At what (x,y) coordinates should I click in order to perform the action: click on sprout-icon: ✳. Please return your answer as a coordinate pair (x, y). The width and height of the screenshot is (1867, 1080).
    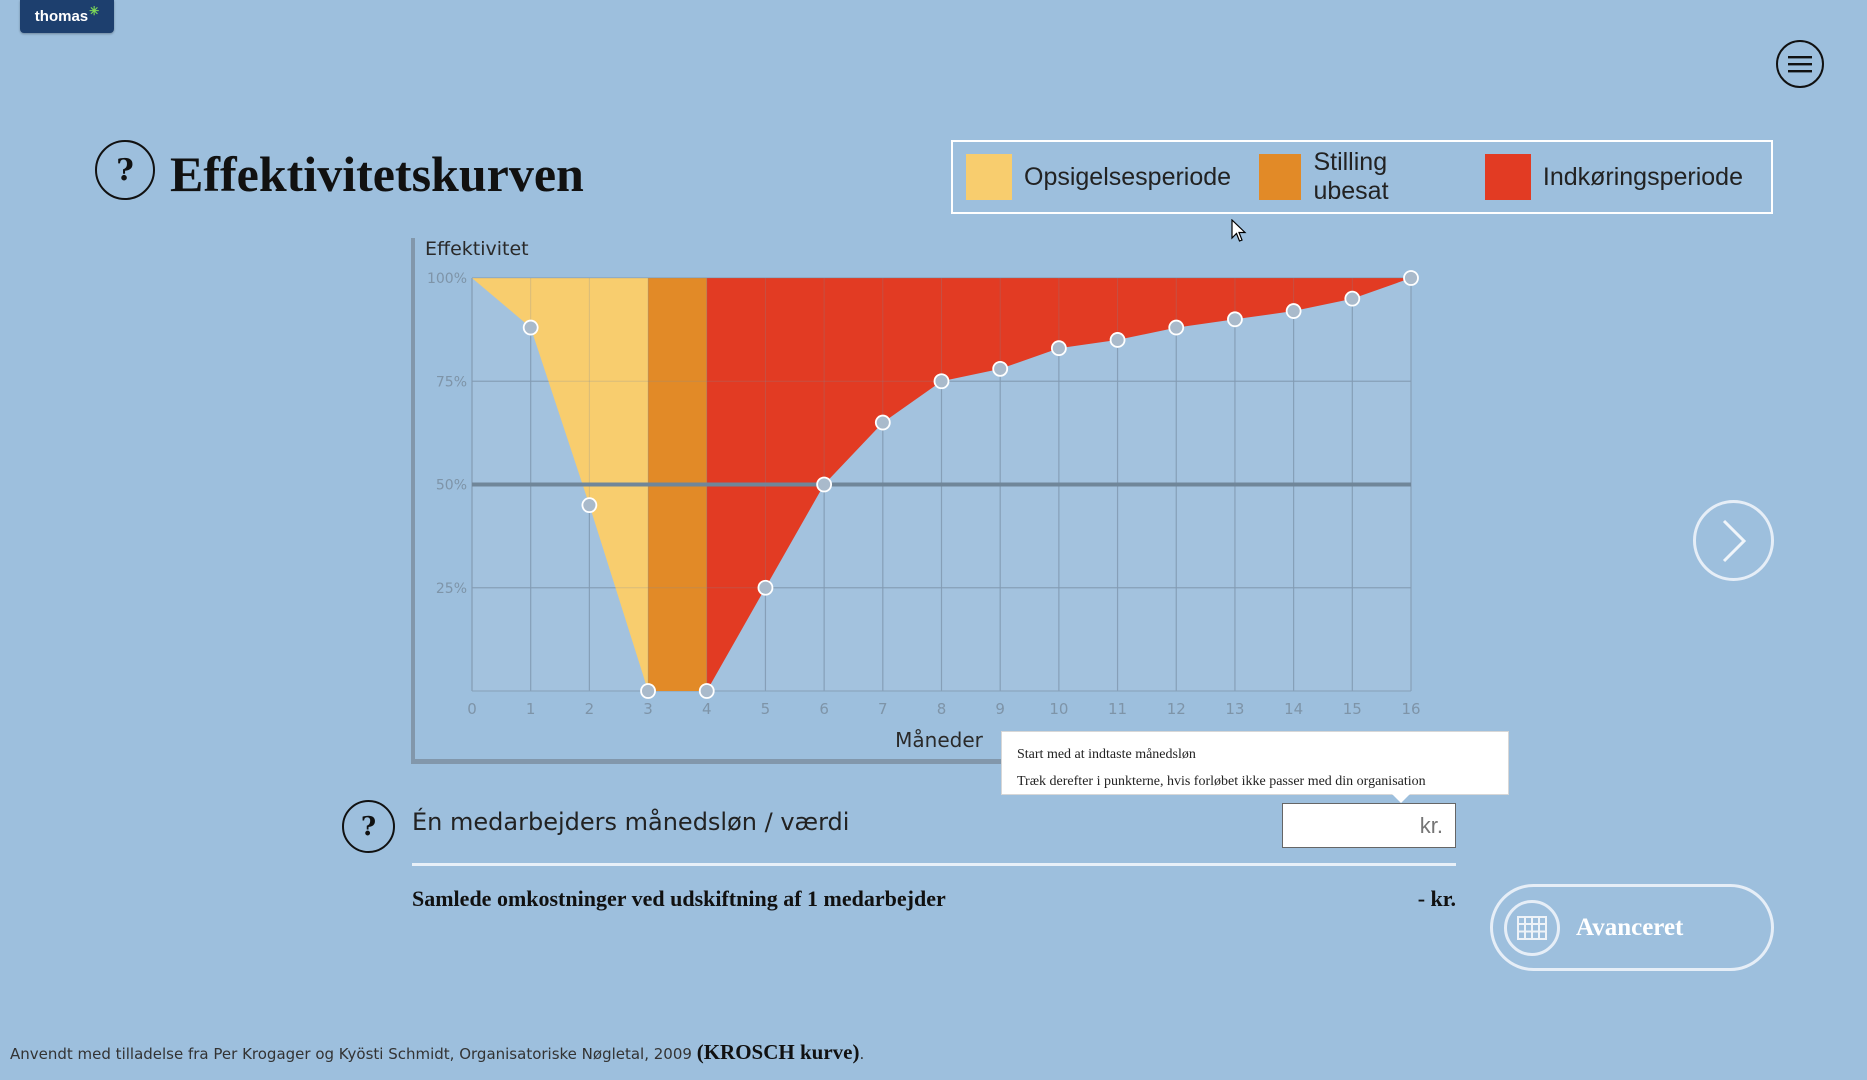
    Looking at the image, I should click on (94, 10).